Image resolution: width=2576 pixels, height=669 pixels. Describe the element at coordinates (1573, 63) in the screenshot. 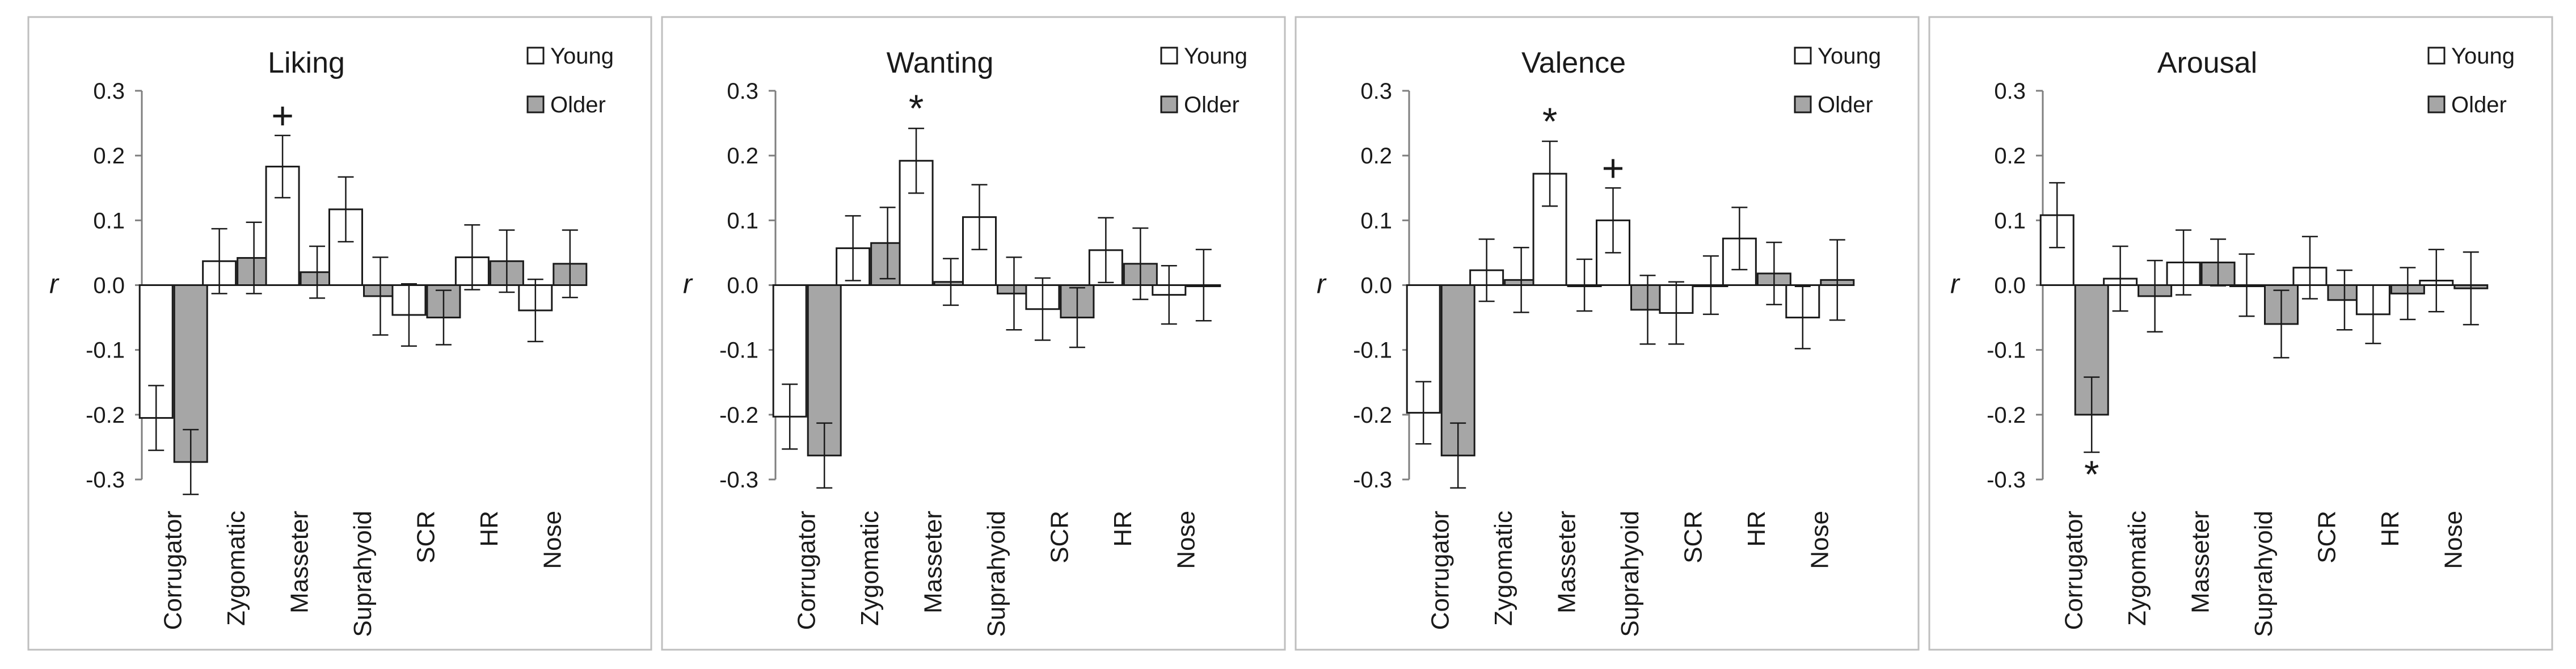

I see `chart-title: Valence` at that location.